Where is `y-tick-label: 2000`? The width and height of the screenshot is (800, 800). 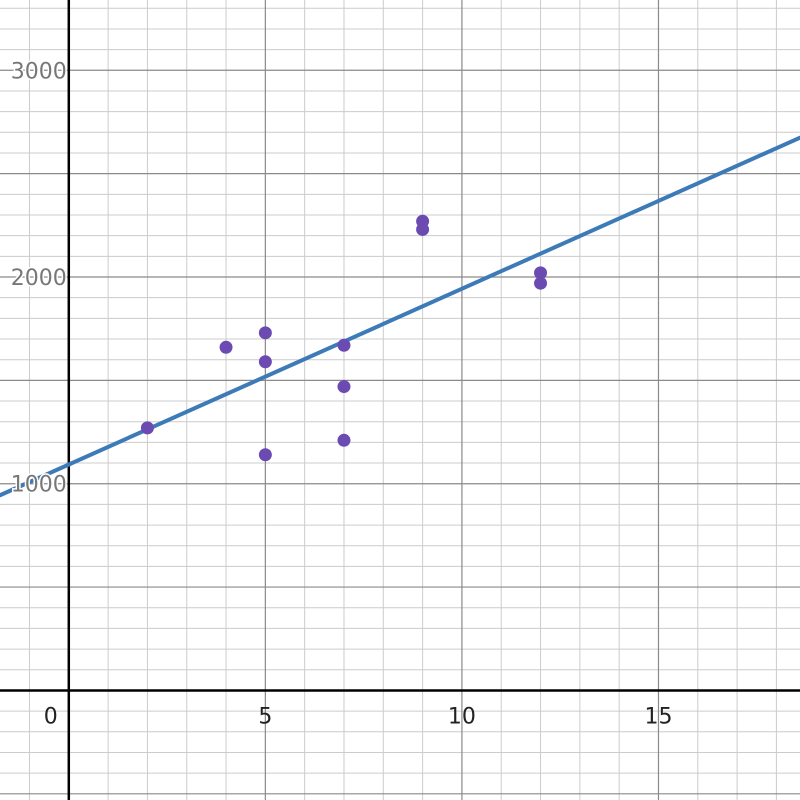 y-tick-label: 2000 is located at coordinates (39, 278).